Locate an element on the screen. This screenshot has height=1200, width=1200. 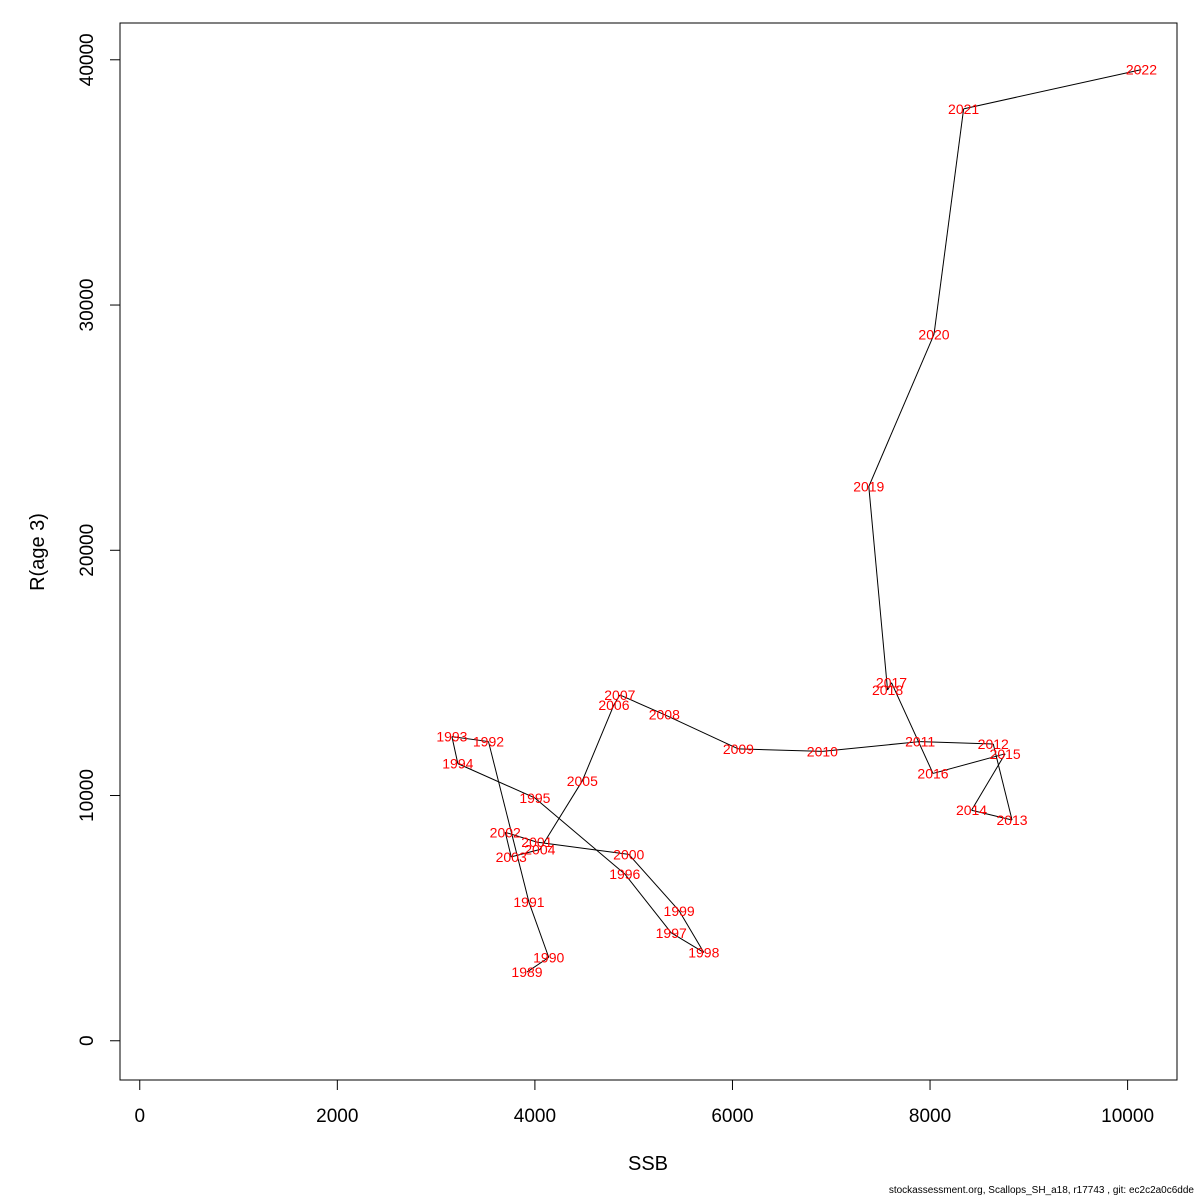
point-label-2002: 2002 is located at coordinates (505, 832).